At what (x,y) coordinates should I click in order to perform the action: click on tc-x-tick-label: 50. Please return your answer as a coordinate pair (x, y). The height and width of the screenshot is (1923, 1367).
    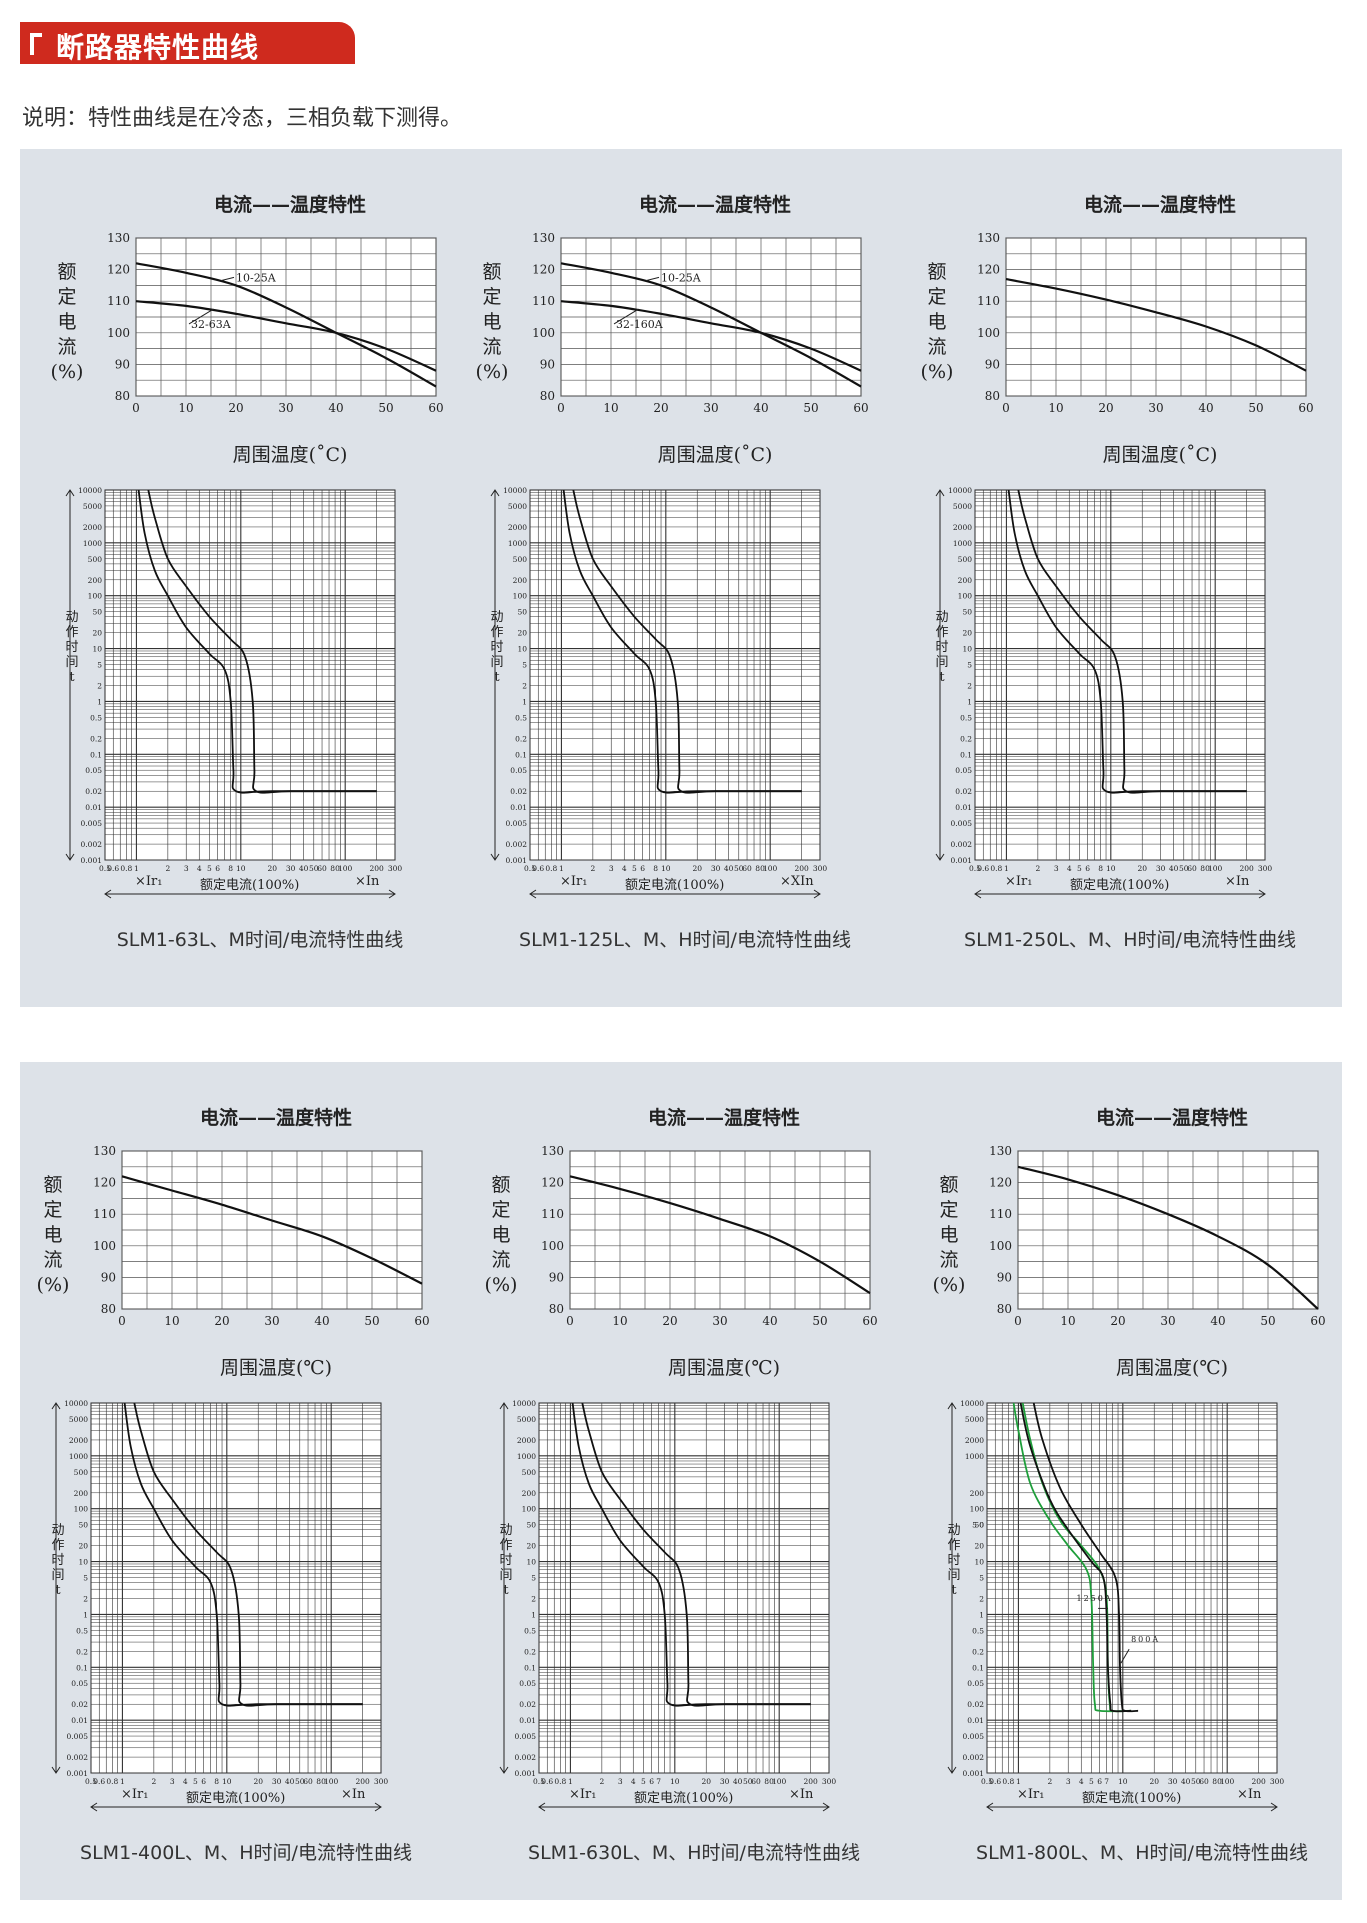
    Looking at the image, I should click on (739, 868).